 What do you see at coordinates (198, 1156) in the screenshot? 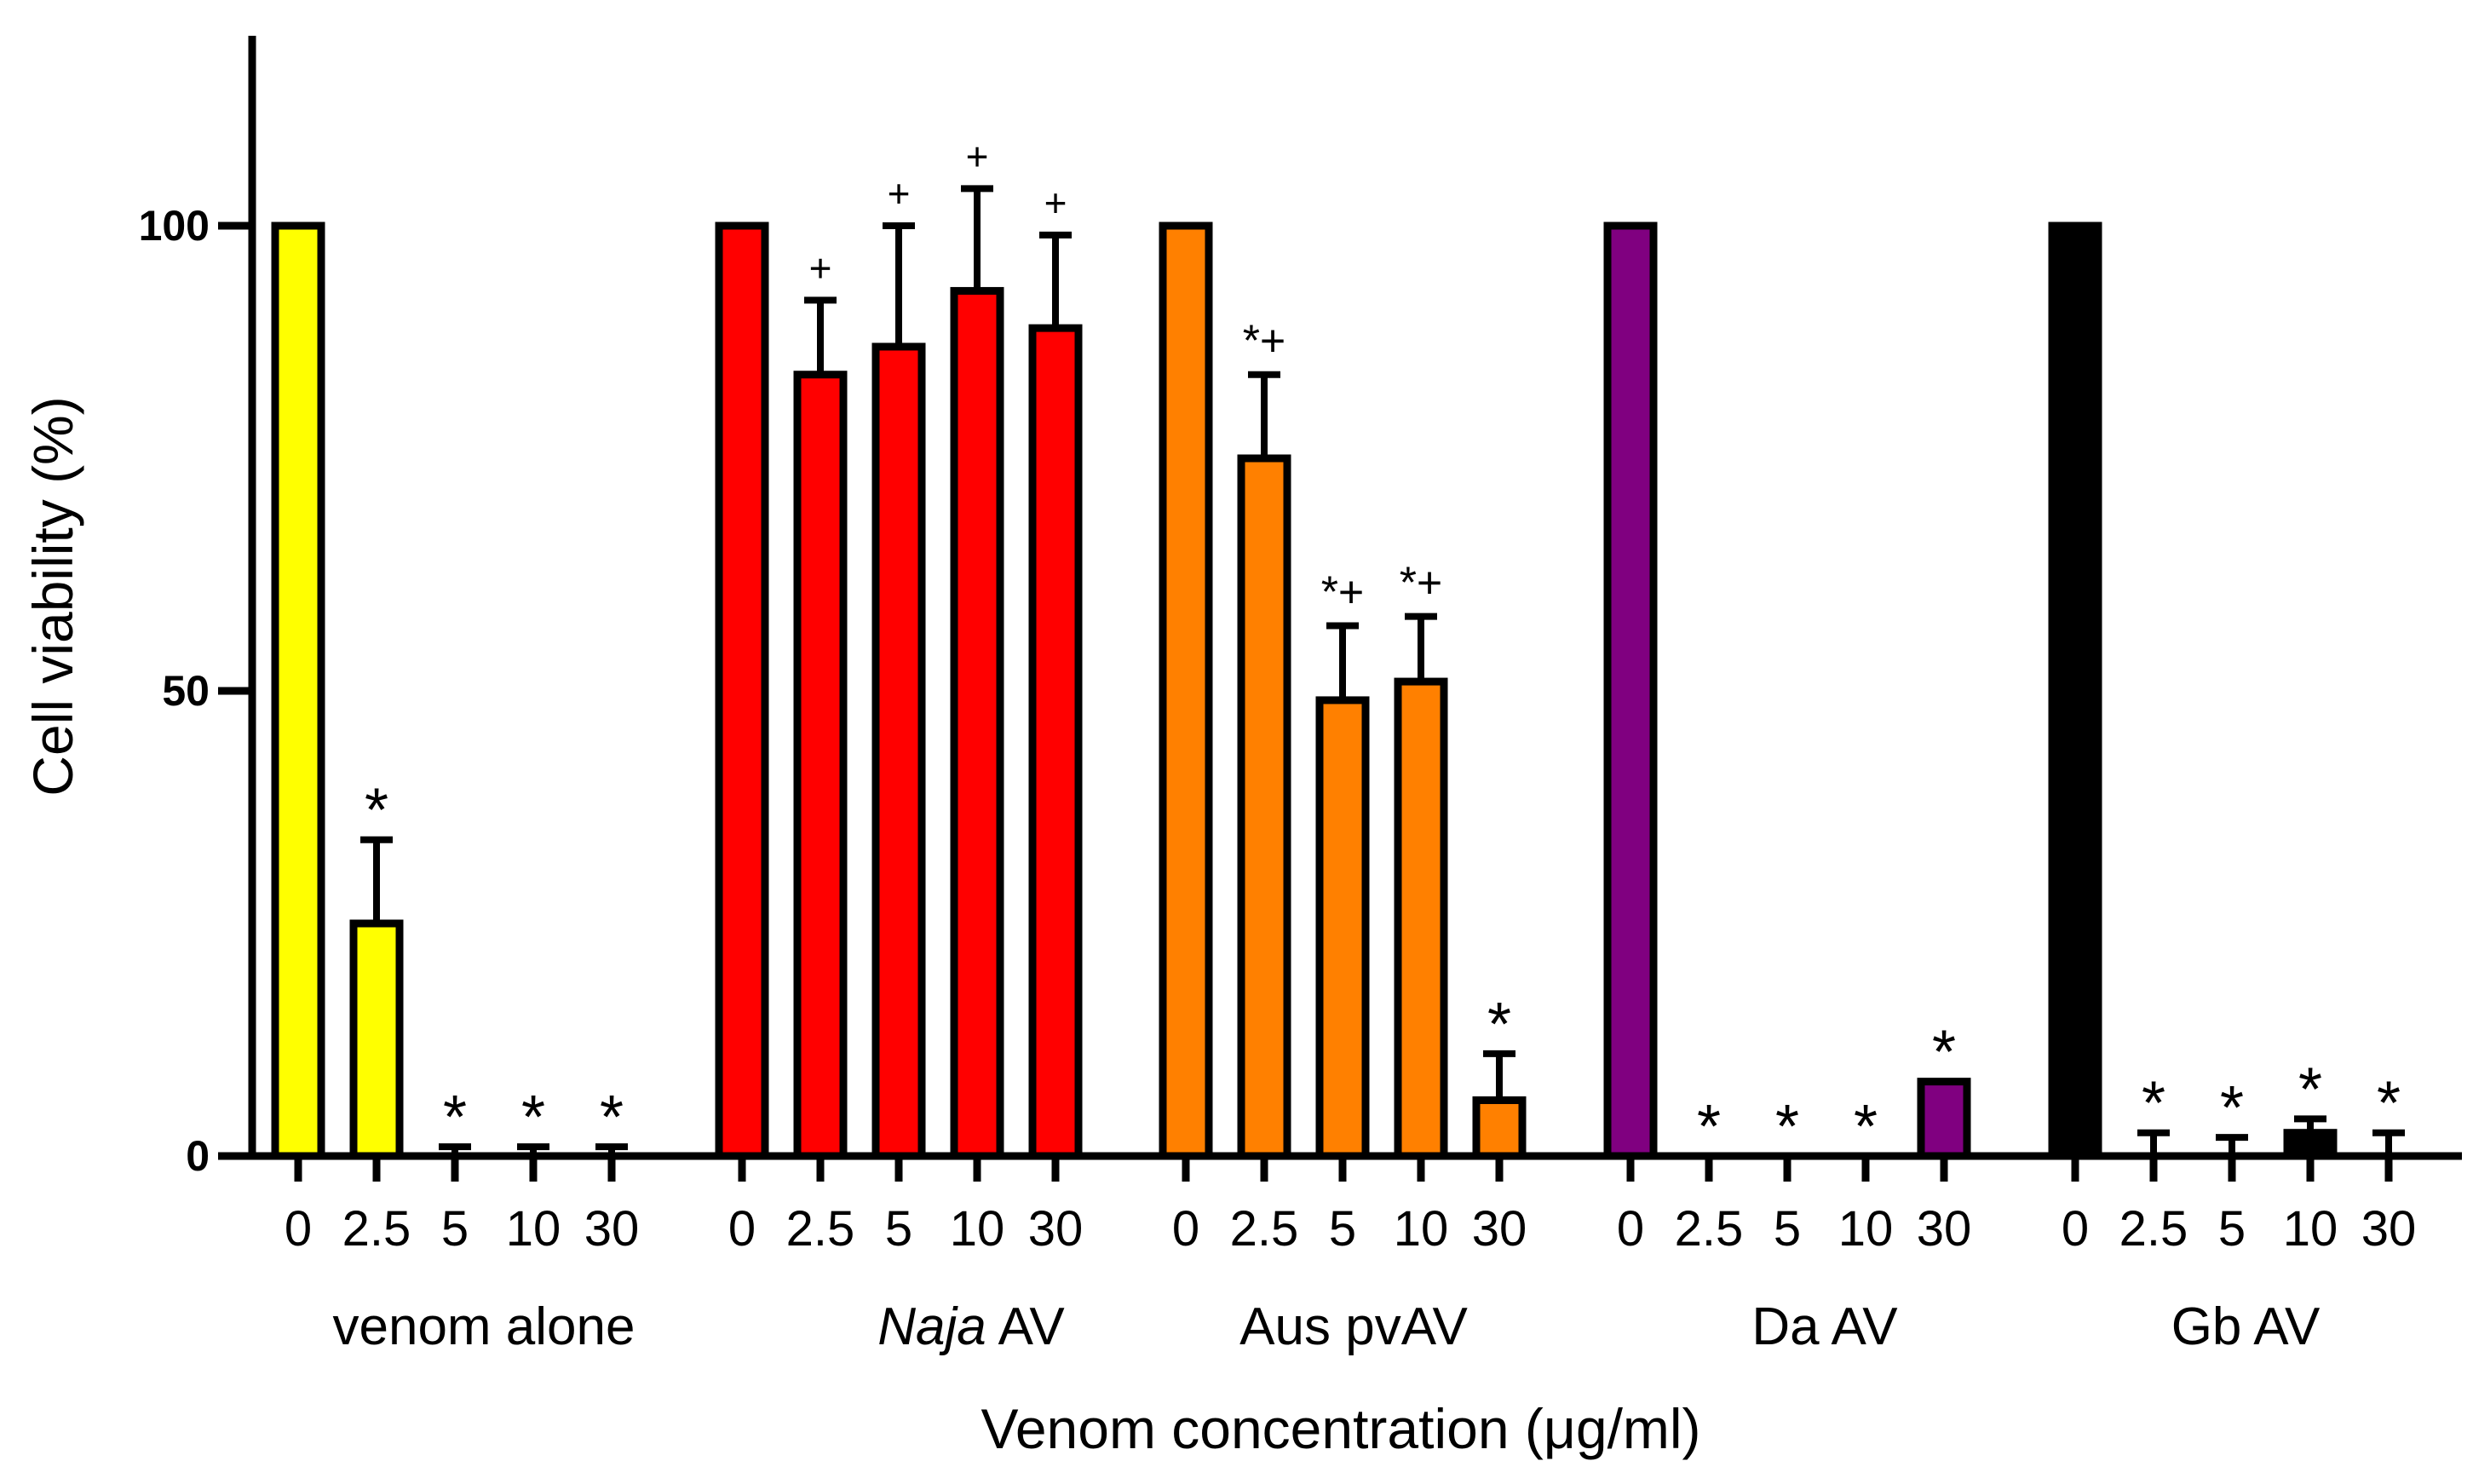
I see `y-tick-label-0: 0` at bounding box center [198, 1156].